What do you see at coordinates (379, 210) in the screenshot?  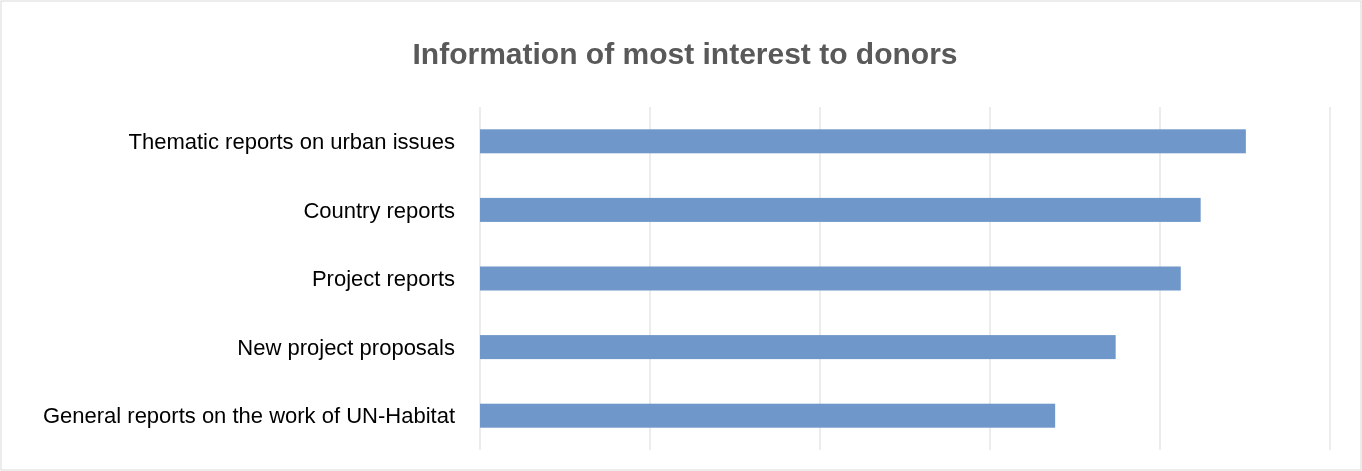 I see `y-tick-label: Country reports` at bounding box center [379, 210].